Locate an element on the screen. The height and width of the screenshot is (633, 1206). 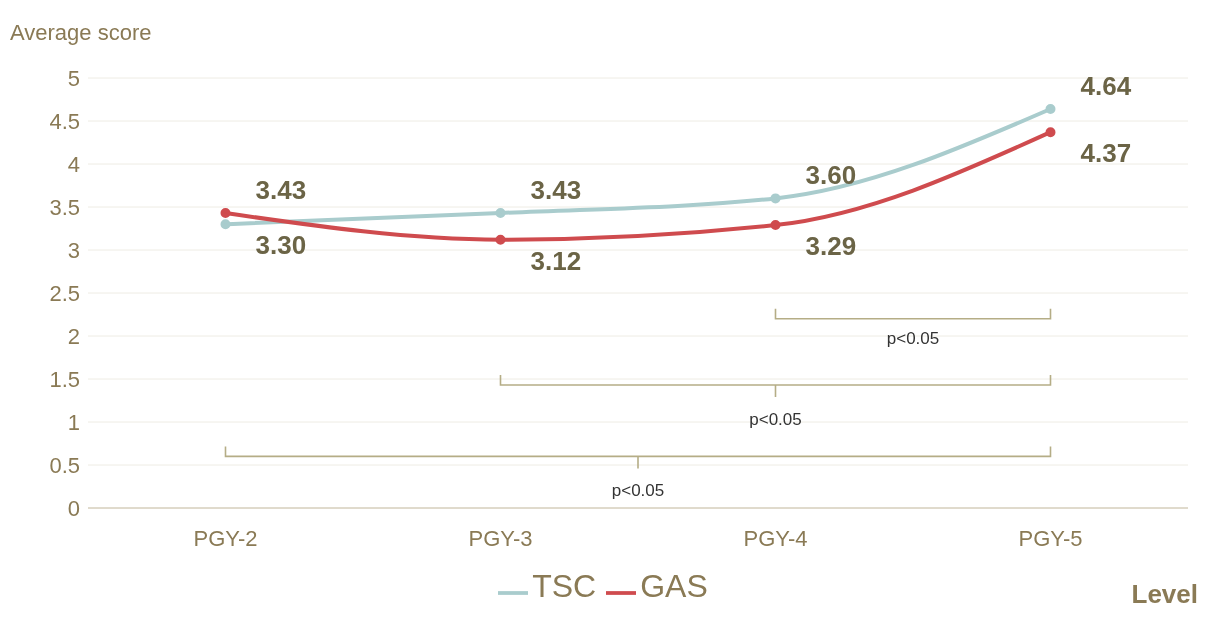
x-tick-label: PGY-3 is located at coordinates (500, 538).